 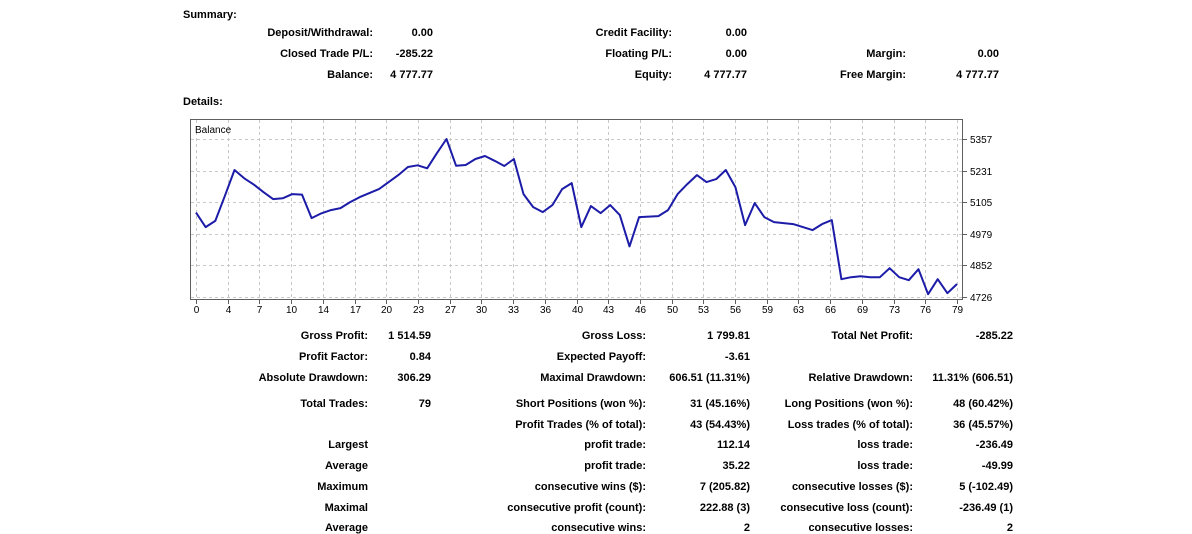 What do you see at coordinates (981, 266) in the screenshot?
I see `y-tick-label: 4852` at bounding box center [981, 266].